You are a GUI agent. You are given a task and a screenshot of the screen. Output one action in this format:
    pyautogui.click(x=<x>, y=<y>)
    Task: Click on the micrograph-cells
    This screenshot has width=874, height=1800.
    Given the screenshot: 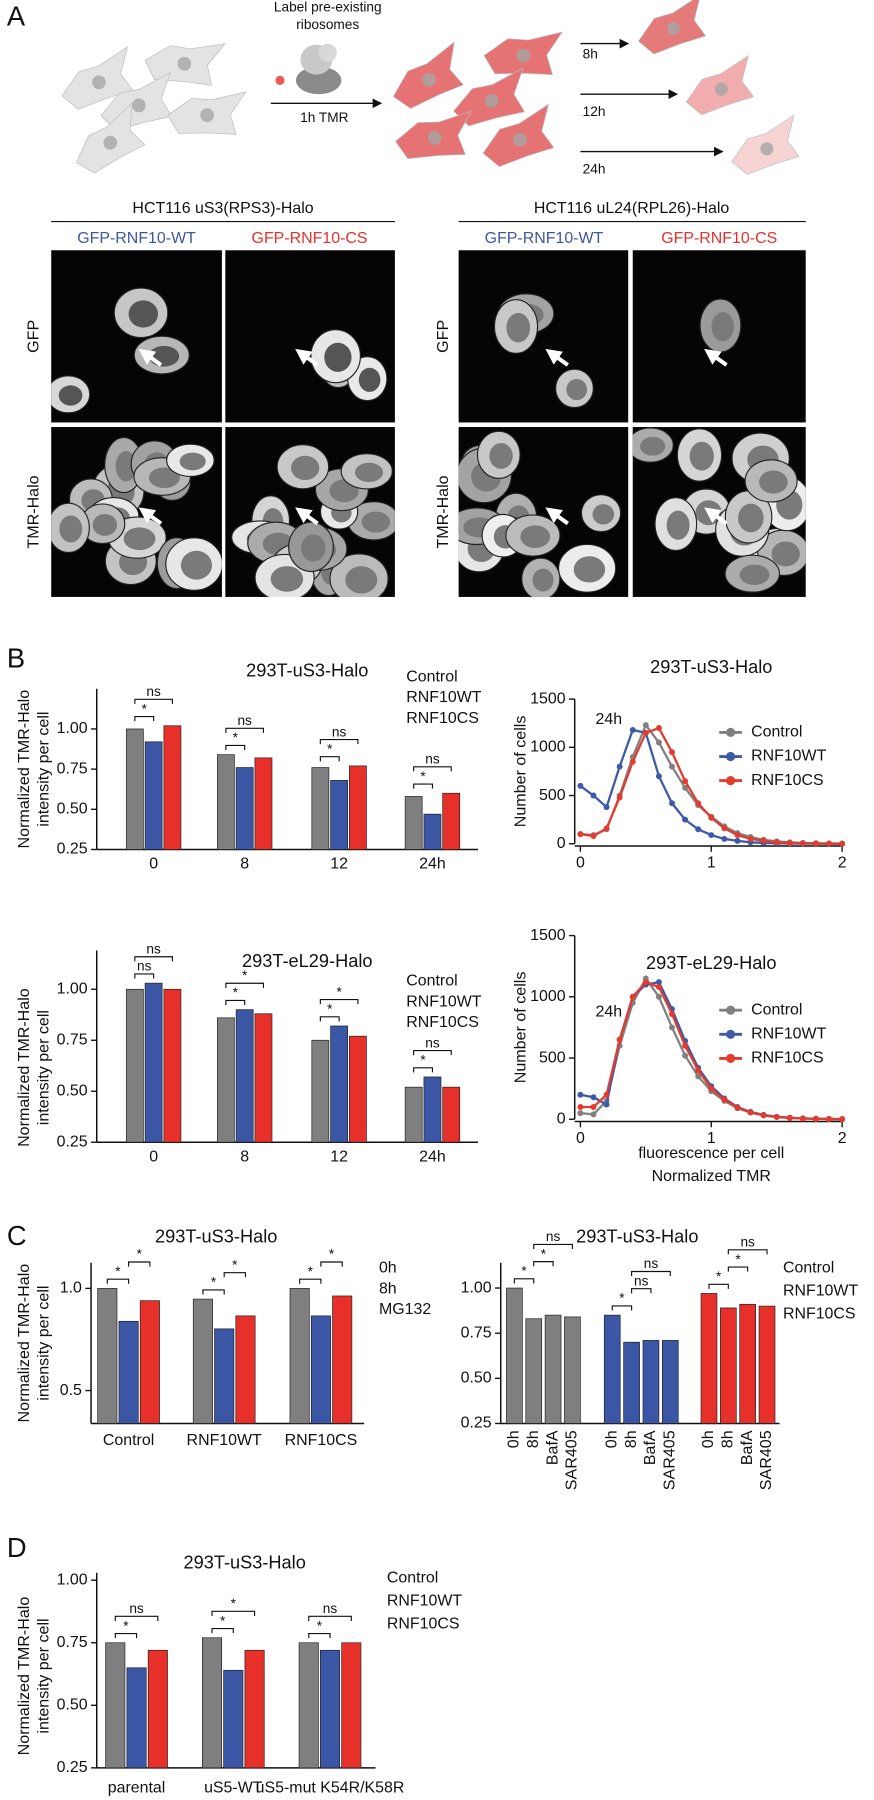 What is the action you would take?
    pyautogui.click(x=540, y=513)
    